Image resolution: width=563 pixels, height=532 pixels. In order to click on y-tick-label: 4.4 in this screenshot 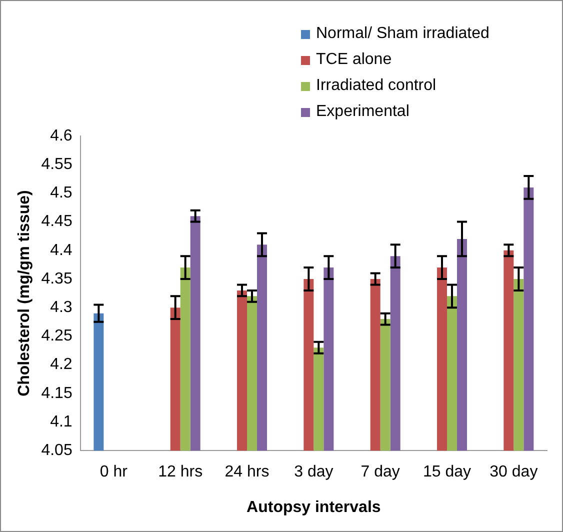, I will do `click(61, 250)`.